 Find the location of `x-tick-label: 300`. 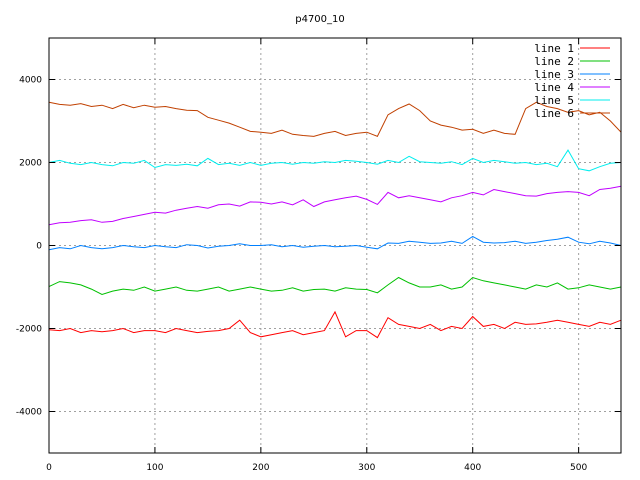

x-tick-label: 300 is located at coordinates (366, 468).